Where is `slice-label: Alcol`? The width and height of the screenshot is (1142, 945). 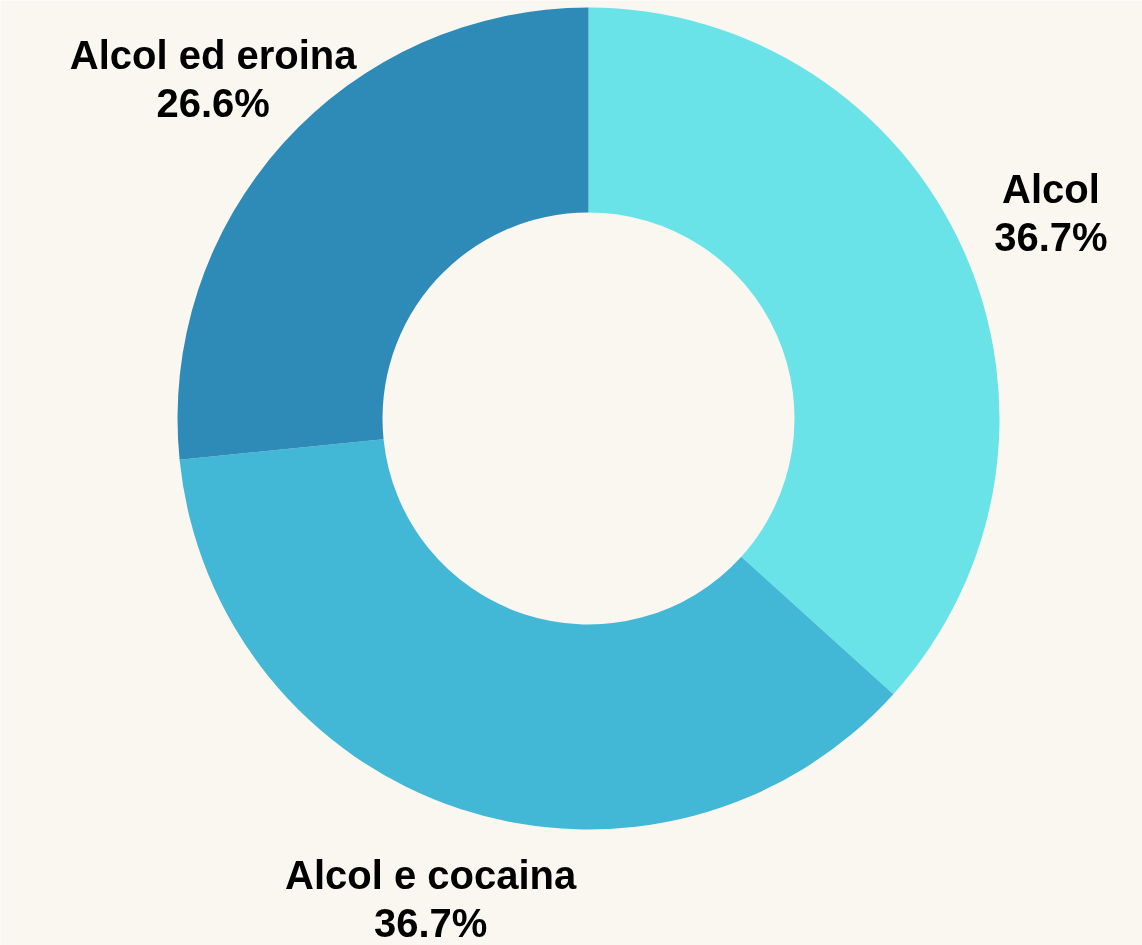
slice-label: Alcol is located at coordinates (1051, 188).